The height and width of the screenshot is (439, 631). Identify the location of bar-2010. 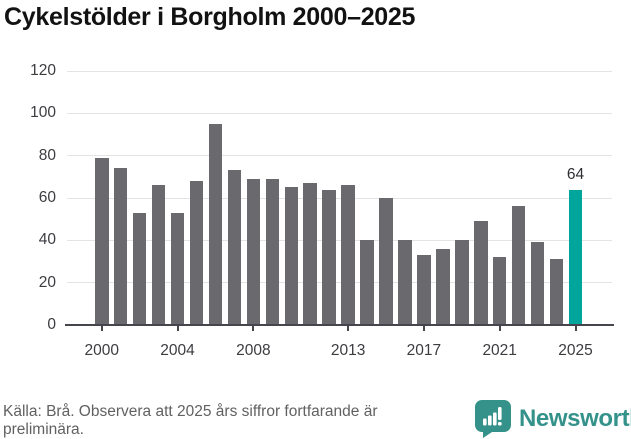
(291, 256).